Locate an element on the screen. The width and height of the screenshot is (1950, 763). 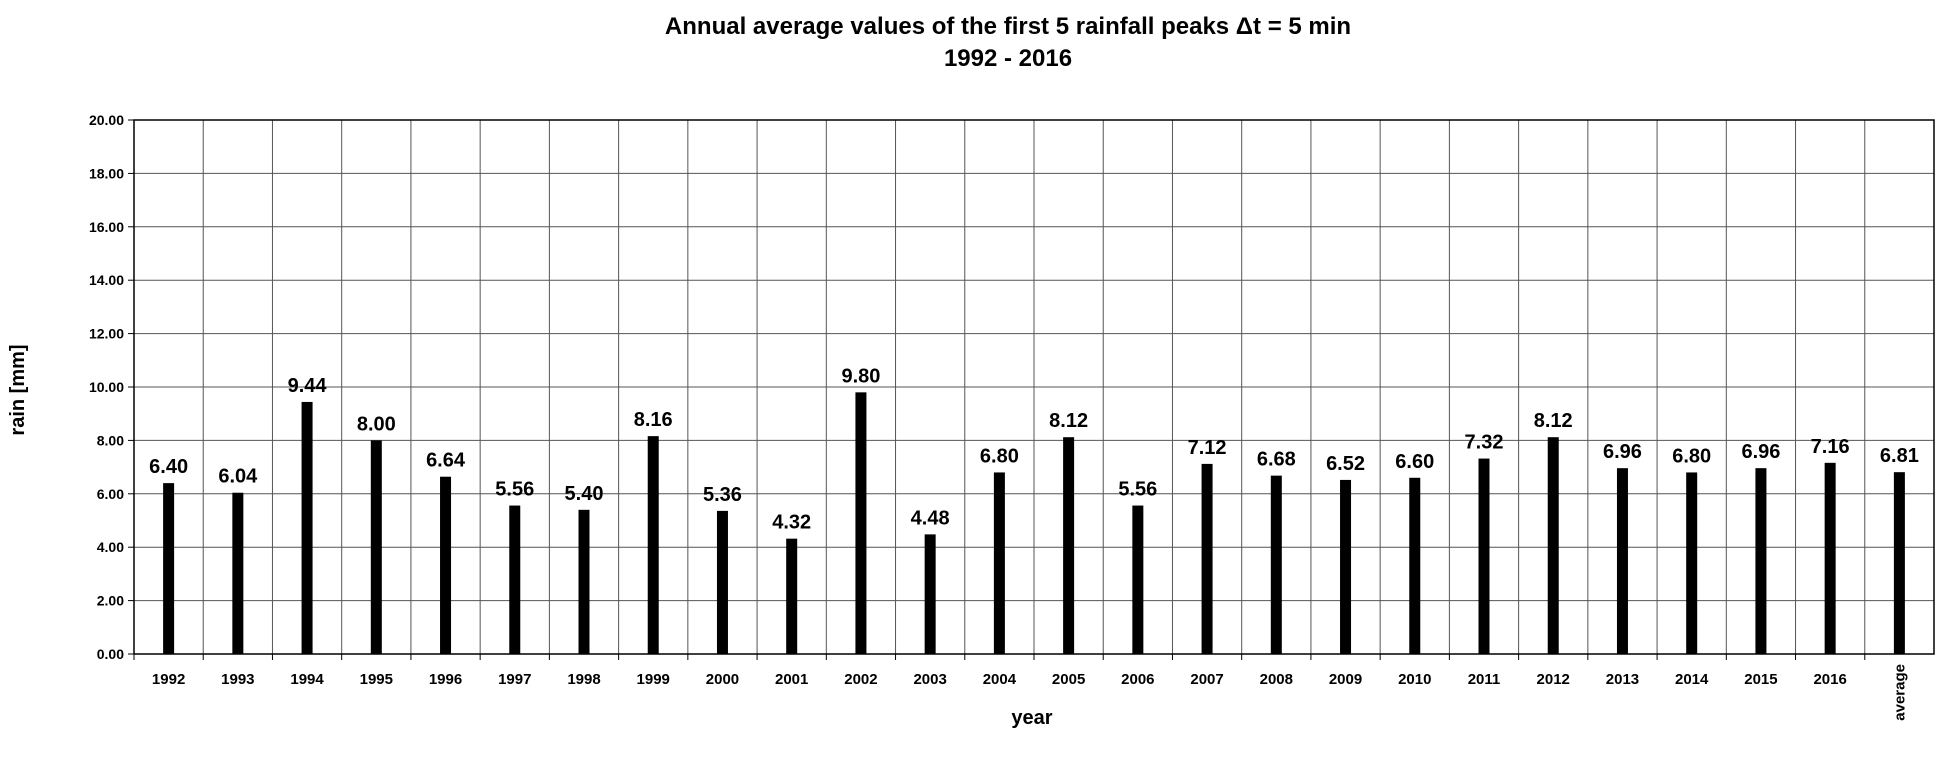
data-label-1997: 5.56 is located at coordinates (514, 490).